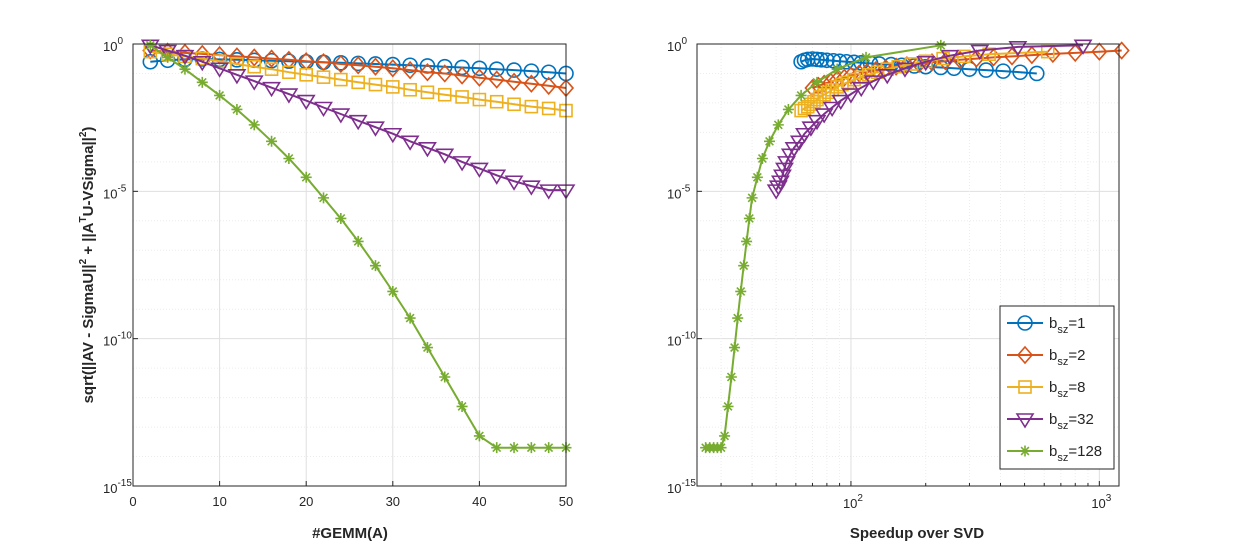 The image size is (1252, 556). Describe the element at coordinates (115, 192) in the screenshot. I see `y-tick-label: 10-5` at that location.